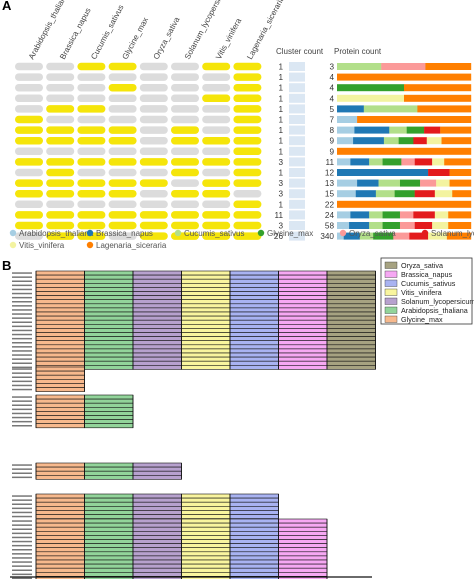  I want to click on cluster-count-value: 11, so click(279, 215).